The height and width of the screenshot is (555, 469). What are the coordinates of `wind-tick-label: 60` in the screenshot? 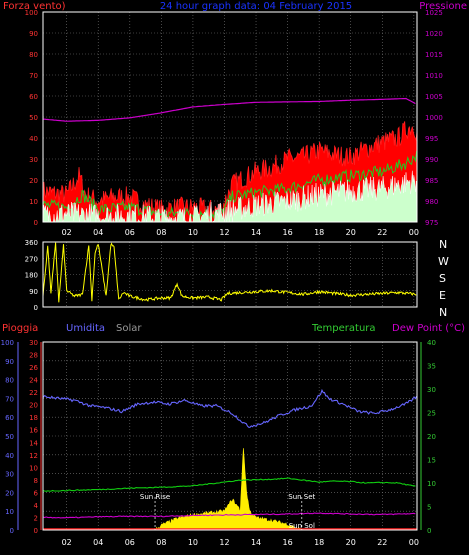 It's located at (33, 97).